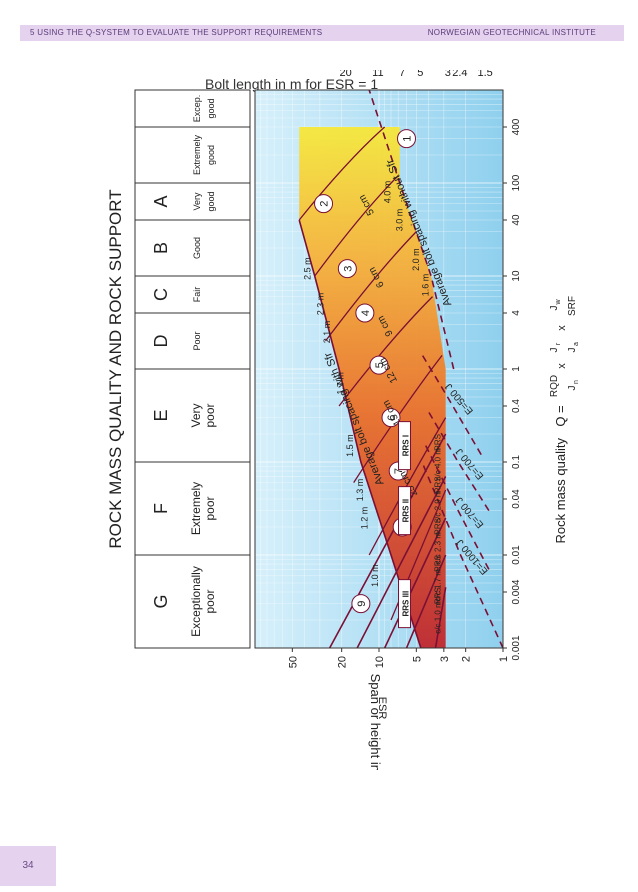 The height and width of the screenshot is (892, 638). I want to click on rrs-class-label: RRS II, so click(406, 511).